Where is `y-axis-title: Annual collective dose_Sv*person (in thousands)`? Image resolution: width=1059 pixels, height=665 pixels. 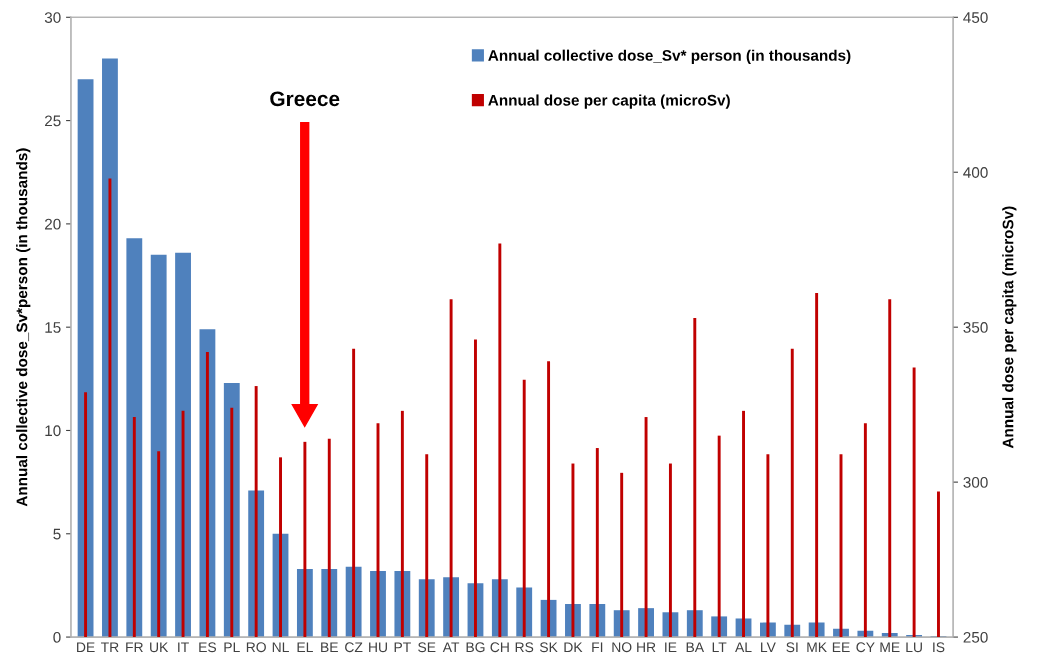
y-axis-title: Annual collective dose_Sv*person (in thousands) is located at coordinates (23, 327).